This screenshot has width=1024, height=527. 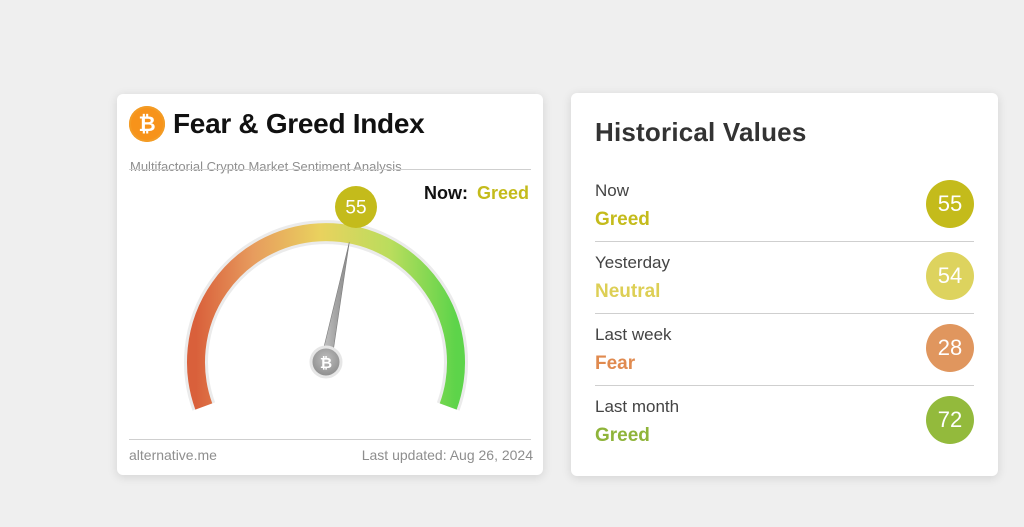 What do you see at coordinates (633, 334) in the screenshot?
I see `history-period: Last week` at bounding box center [633, 334].